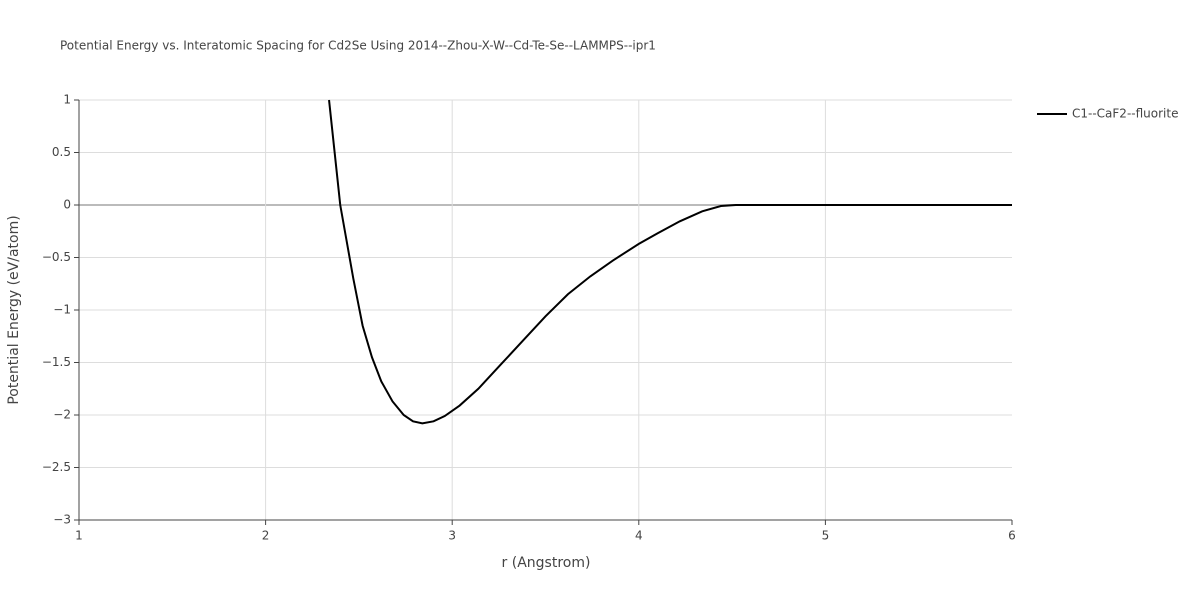  Describe the element at coordinates (1125, 114) in the screenshot. I see `legend-label: C1--CaF2--fluorite` at that location.